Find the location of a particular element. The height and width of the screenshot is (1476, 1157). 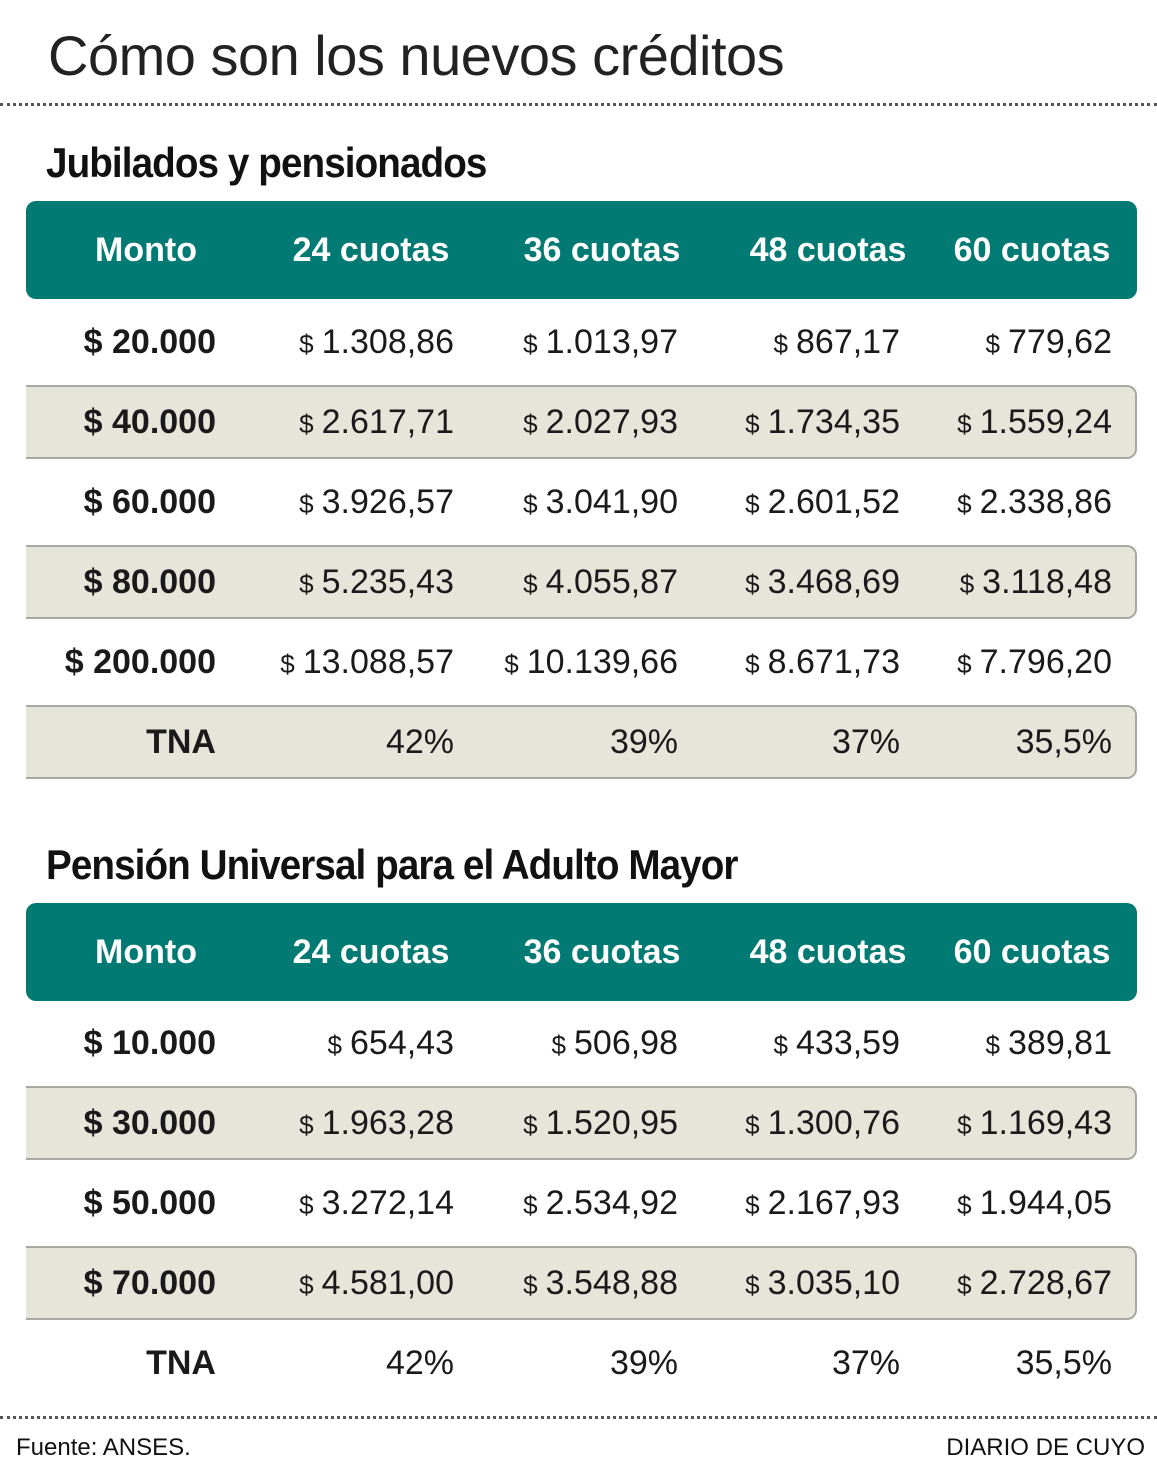

bottom-divider is located at coordinates (578, 1417).